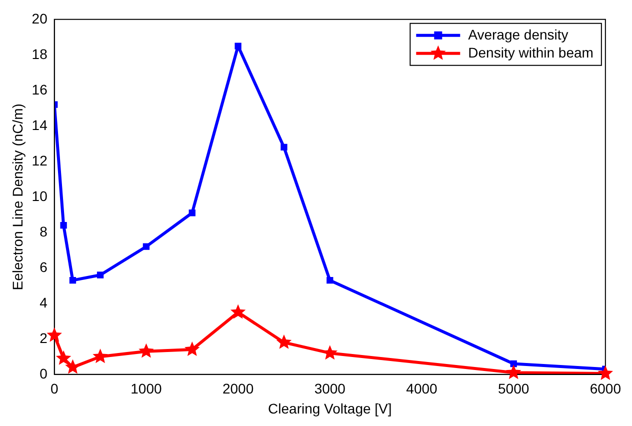 The image size is (632, 426). What do you see at coordinates (422, 388) in the screenshot?
I see `x-tick-label: 4000` at bounding box center [422, 388].